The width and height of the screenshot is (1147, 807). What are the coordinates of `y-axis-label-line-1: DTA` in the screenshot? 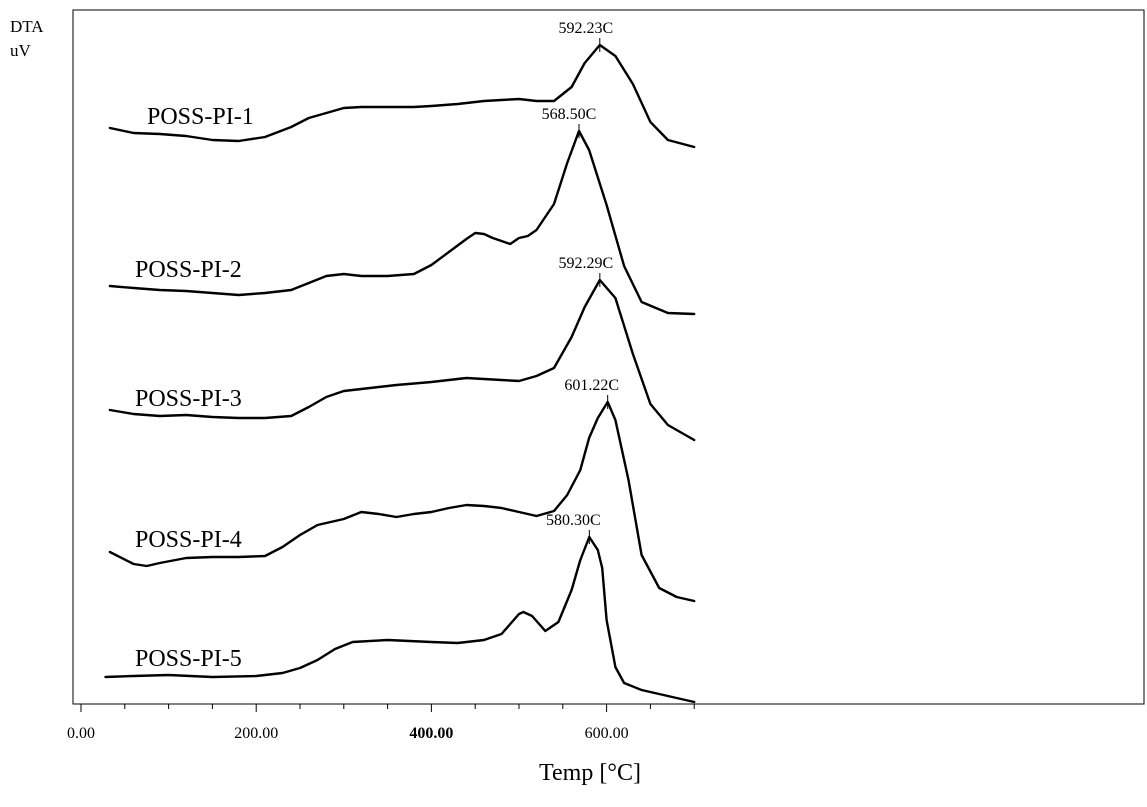 It's located at (27, 26).